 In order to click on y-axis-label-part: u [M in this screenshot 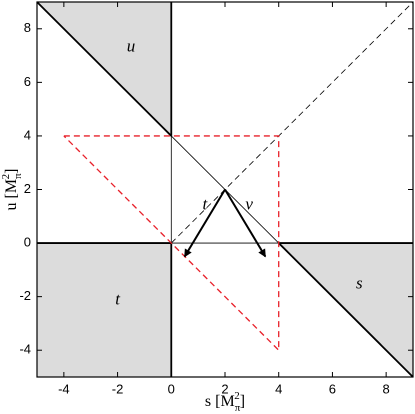, I will do `click(11, 195)`.